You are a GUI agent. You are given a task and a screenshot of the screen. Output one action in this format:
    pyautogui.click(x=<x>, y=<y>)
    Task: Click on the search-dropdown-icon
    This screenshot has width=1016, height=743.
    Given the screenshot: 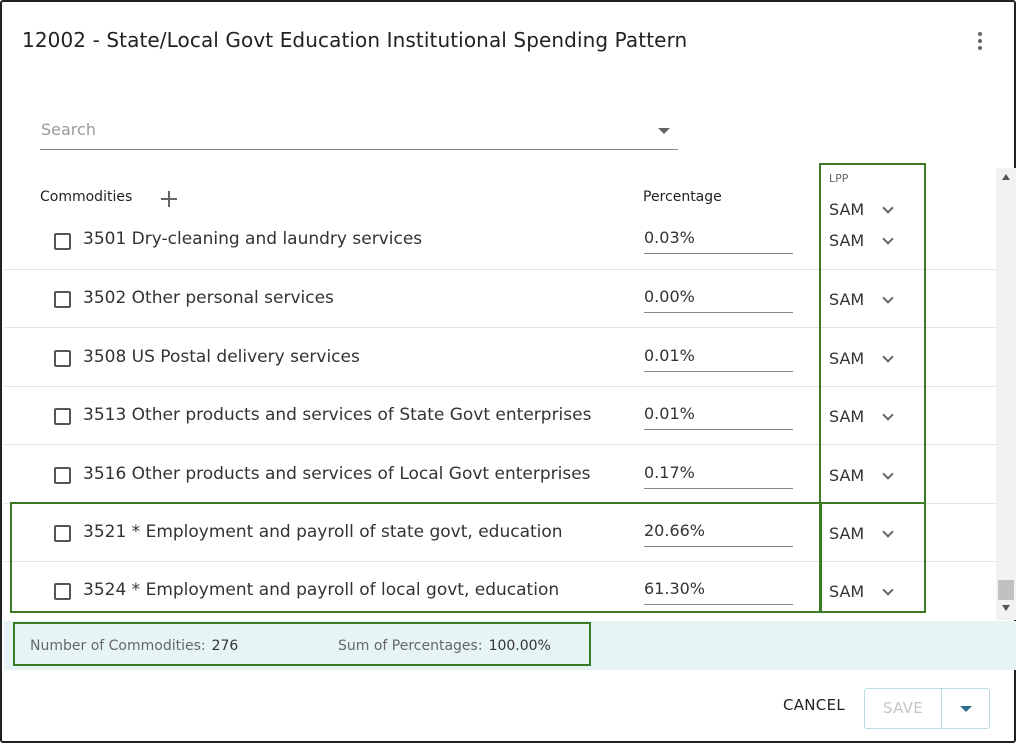 What is the action you would take?
    pyautogui.click(x=664, y=131)
    